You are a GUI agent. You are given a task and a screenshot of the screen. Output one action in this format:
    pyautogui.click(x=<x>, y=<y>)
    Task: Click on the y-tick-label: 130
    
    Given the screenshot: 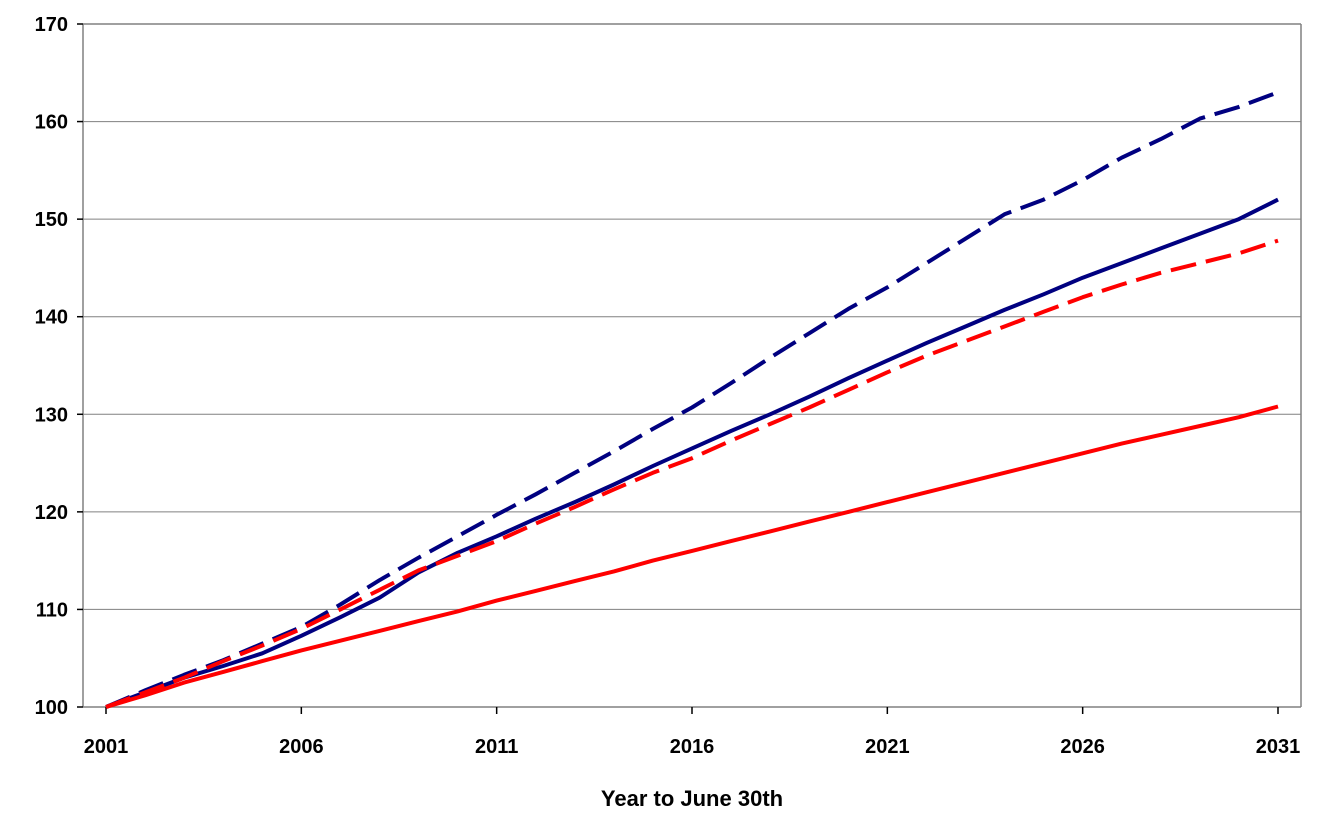 What is the action you would take?
    pyautogui.click(x=51, y=415)
    